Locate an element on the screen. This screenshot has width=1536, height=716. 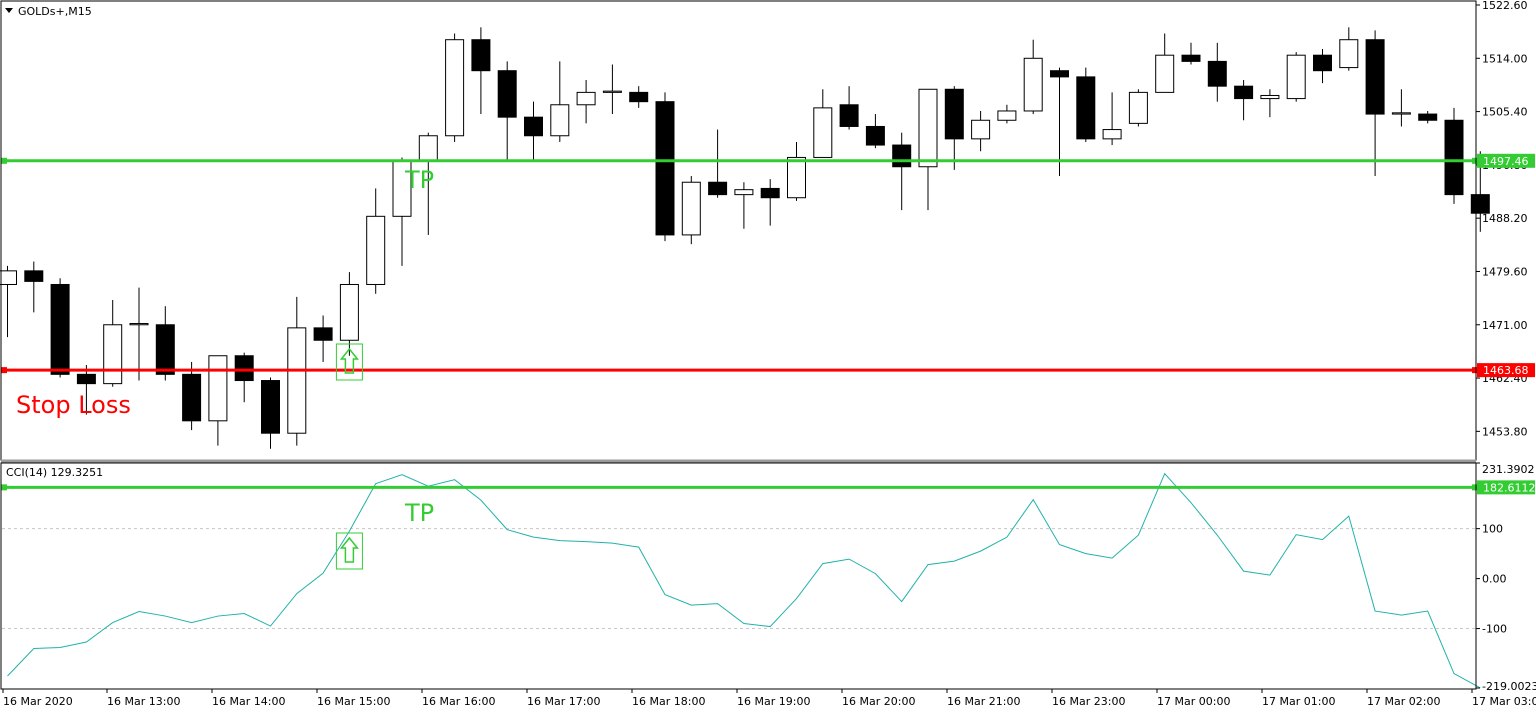
buy-signal-cci-frame is located at coordinates (349, 551).